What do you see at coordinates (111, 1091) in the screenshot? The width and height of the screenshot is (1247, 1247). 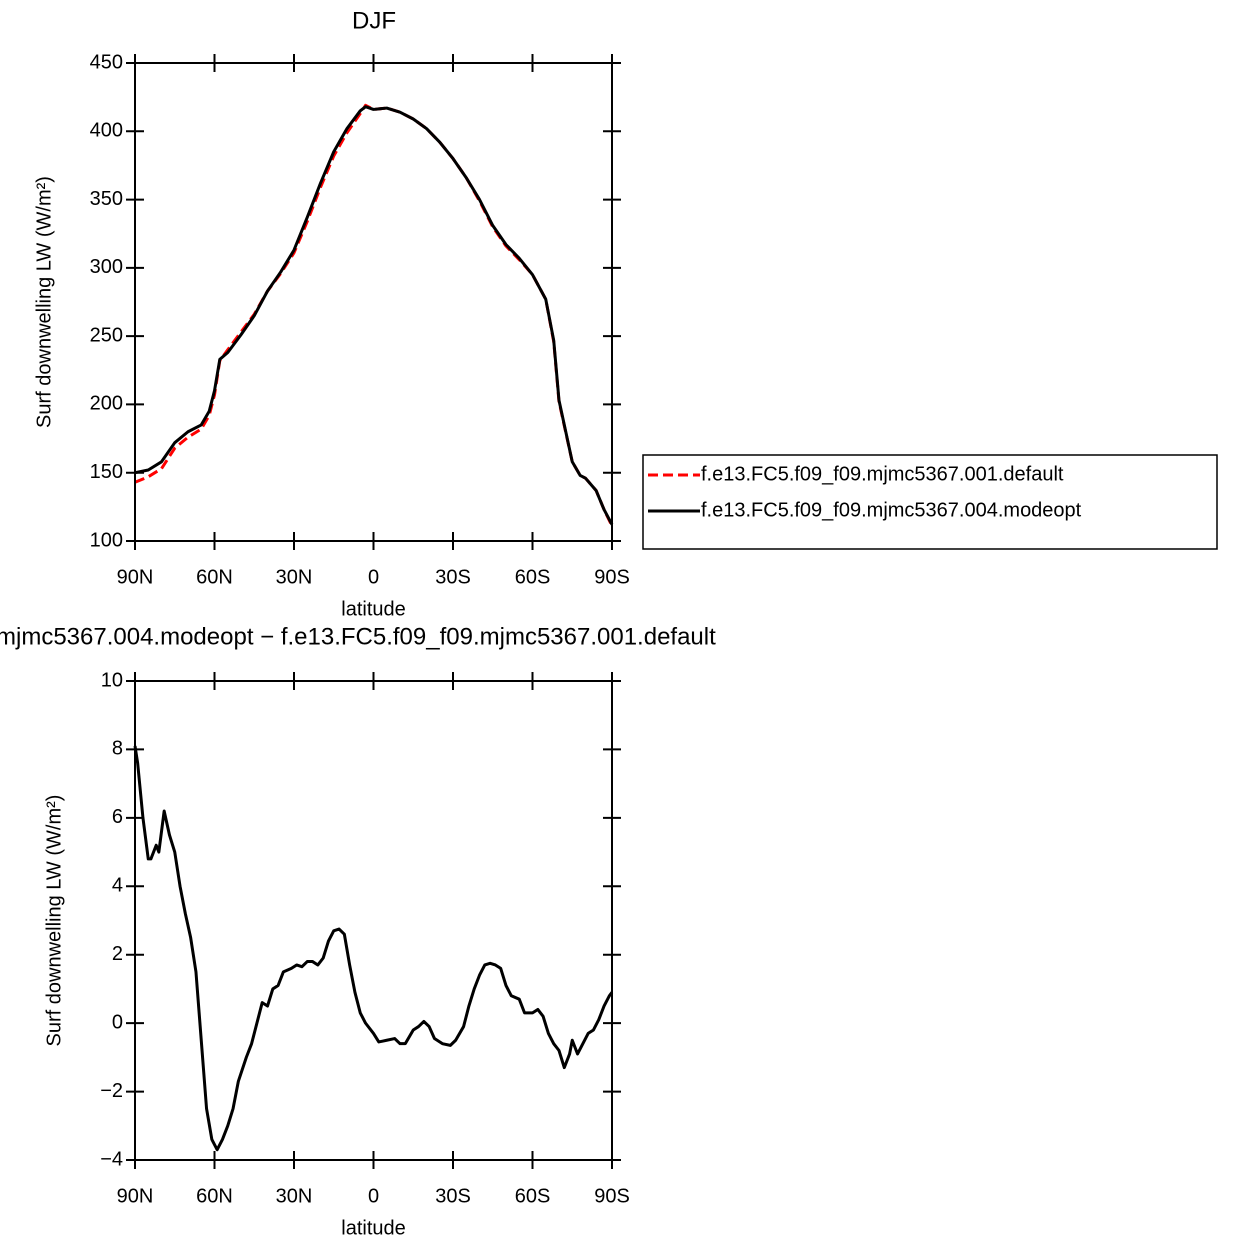 I see `y-tick-label: −2` at bounding box center [111, 1091].